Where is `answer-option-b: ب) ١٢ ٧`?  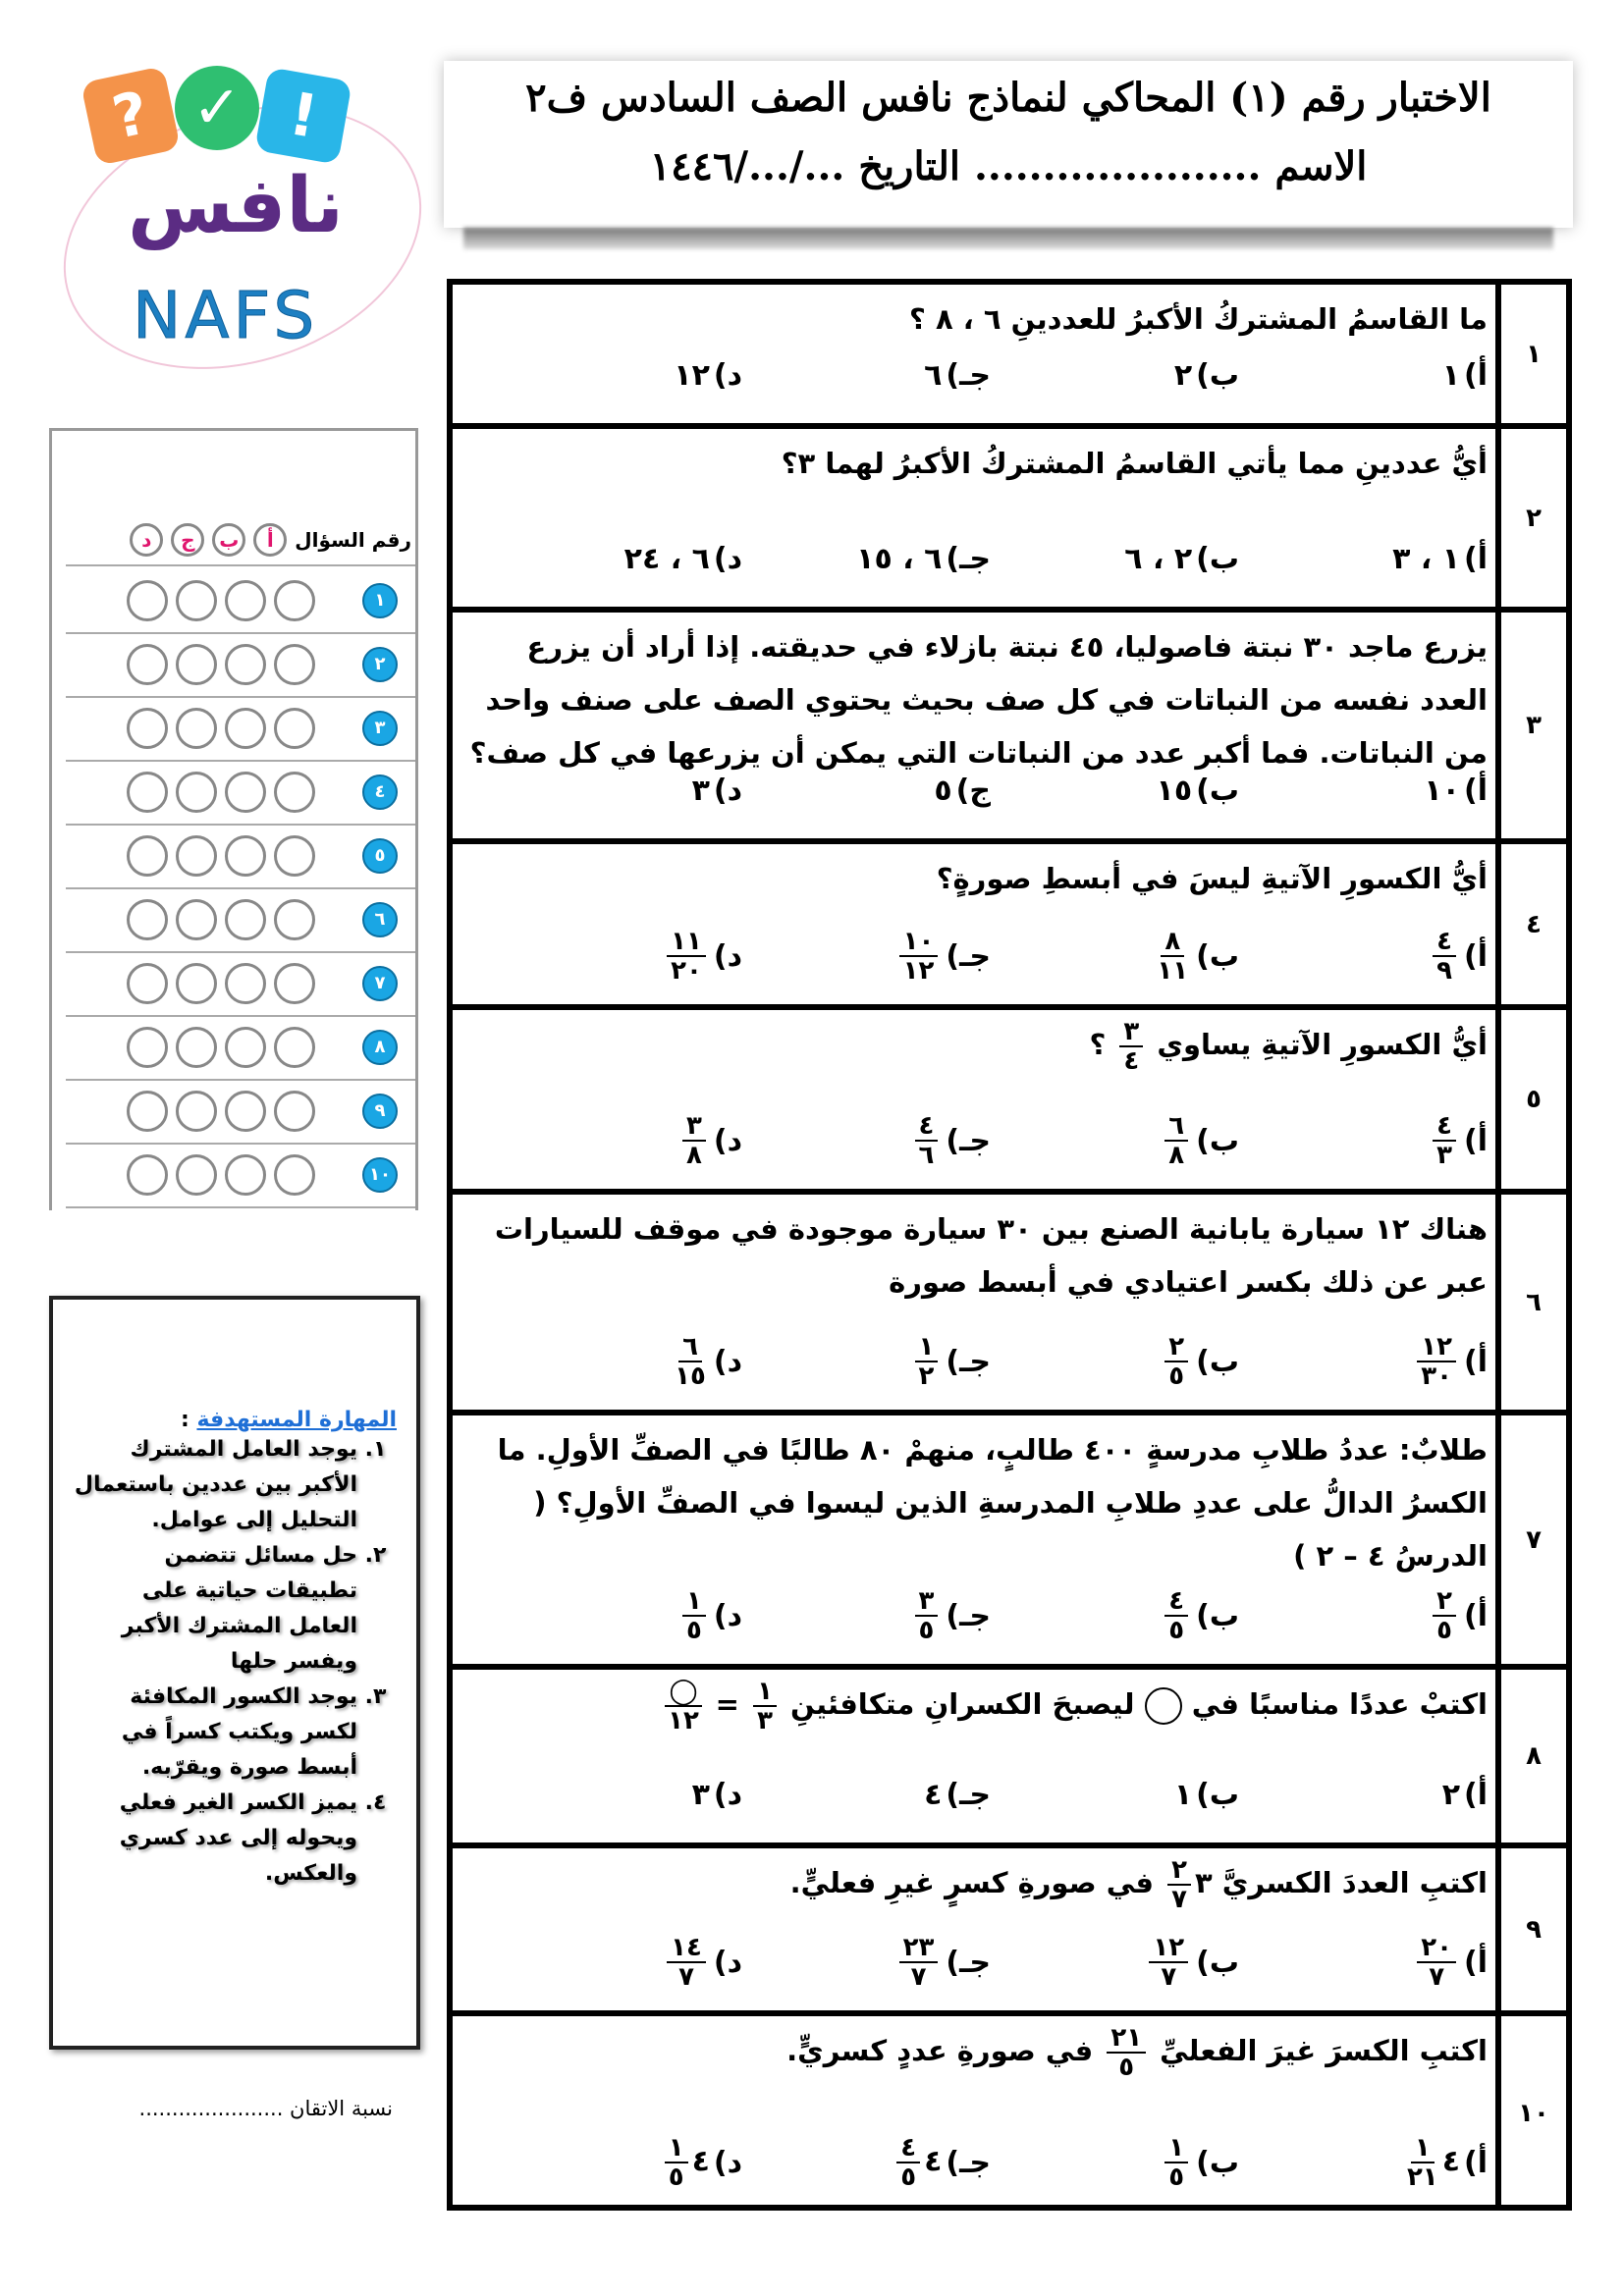 answer-option-b: ب) ١٢ ٧ is located at coordinates (1115, 1962).